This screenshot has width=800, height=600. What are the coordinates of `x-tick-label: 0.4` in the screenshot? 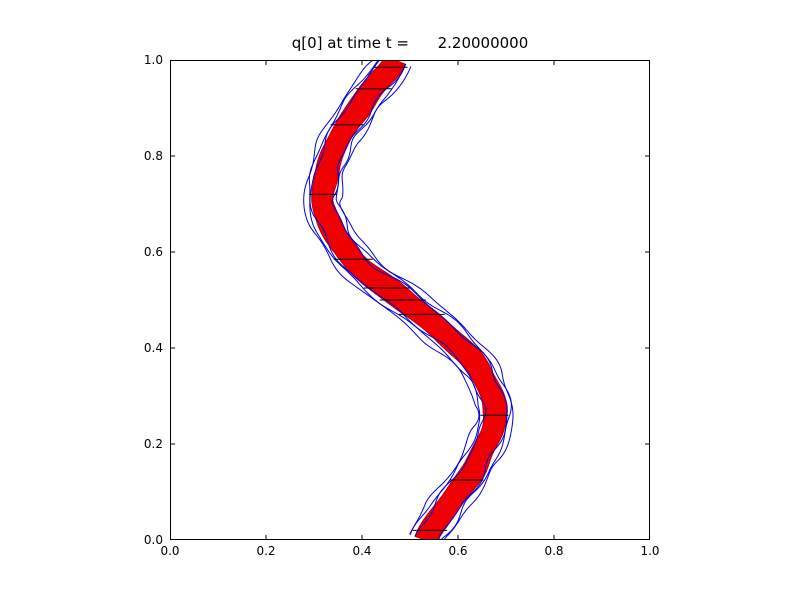 It's located at (362, 551).